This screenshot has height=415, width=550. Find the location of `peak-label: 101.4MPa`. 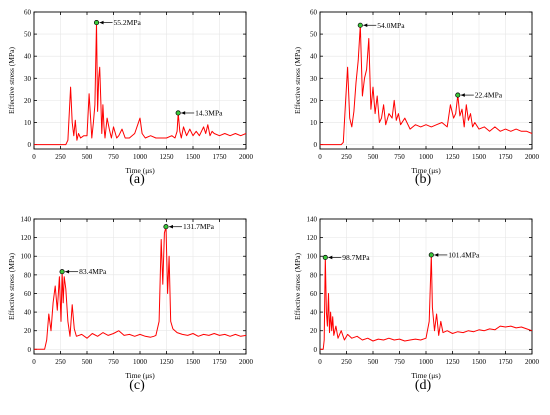

peak-label: 101.4MPa is located at coordinates (464, 254).